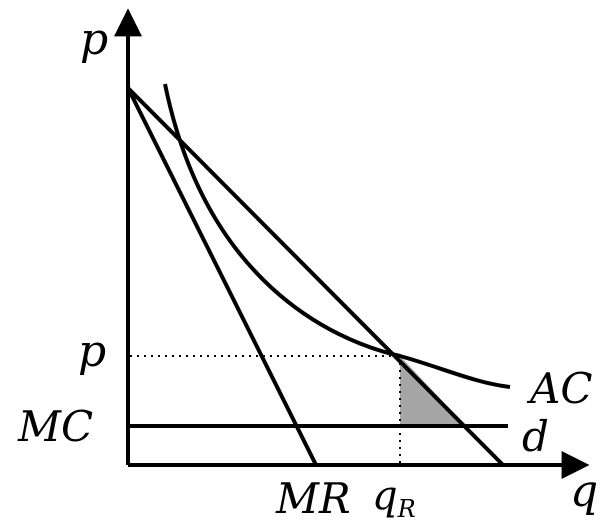 This screenshot has width=605, height=523. I want to click on demand-curve-label: d, so click(535, 436).